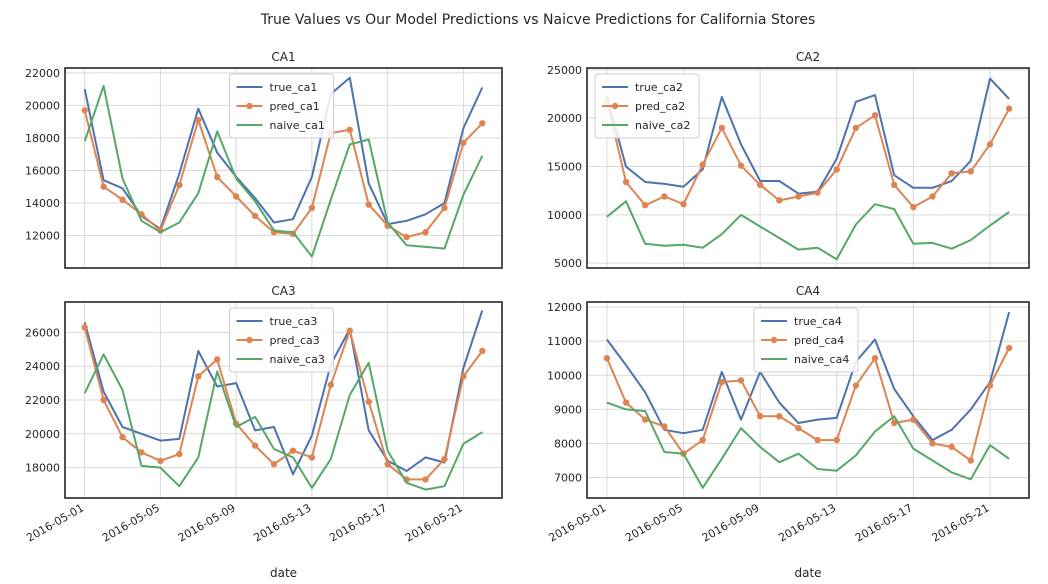  I want to click on legend-label-true_ca4: true_ca4, so click(818, 321).